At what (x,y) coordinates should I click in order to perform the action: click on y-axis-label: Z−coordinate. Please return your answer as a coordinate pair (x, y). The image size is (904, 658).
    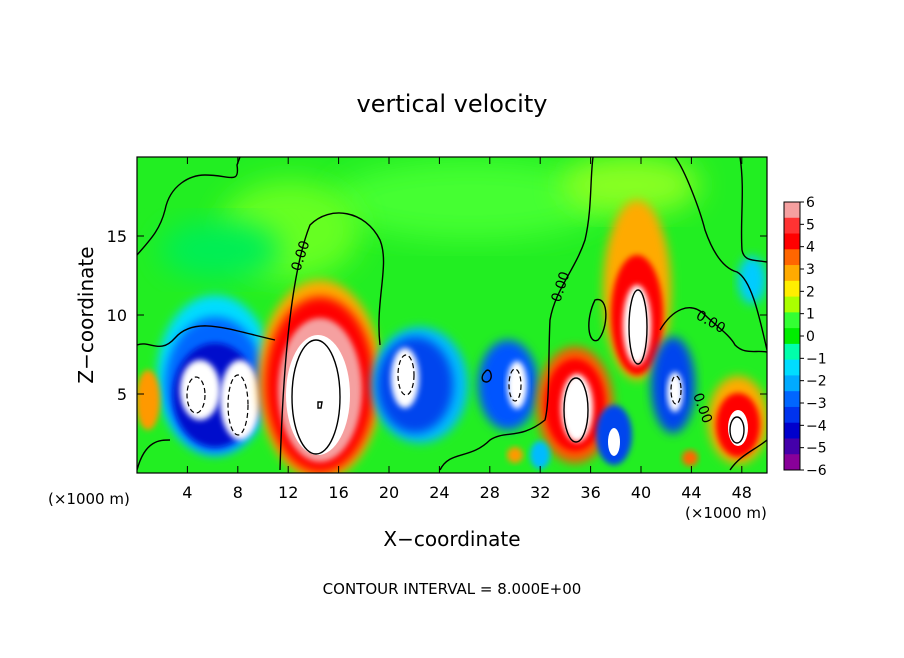
    Looking at the image, I should click on (86, 314).